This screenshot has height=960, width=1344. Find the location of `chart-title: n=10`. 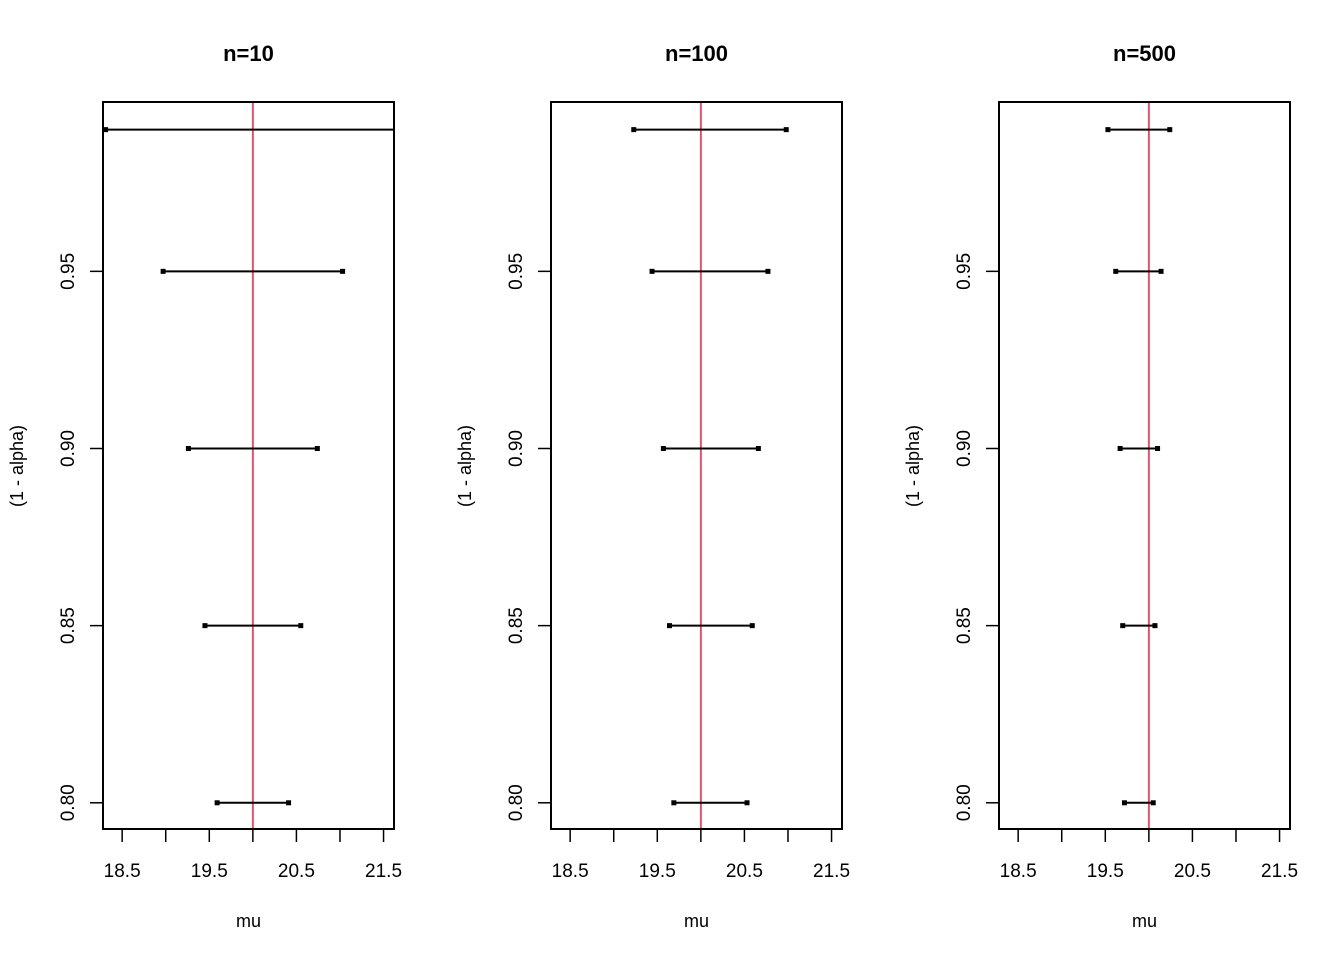

chart-title: n=10 is located at coordinates (248, 53).